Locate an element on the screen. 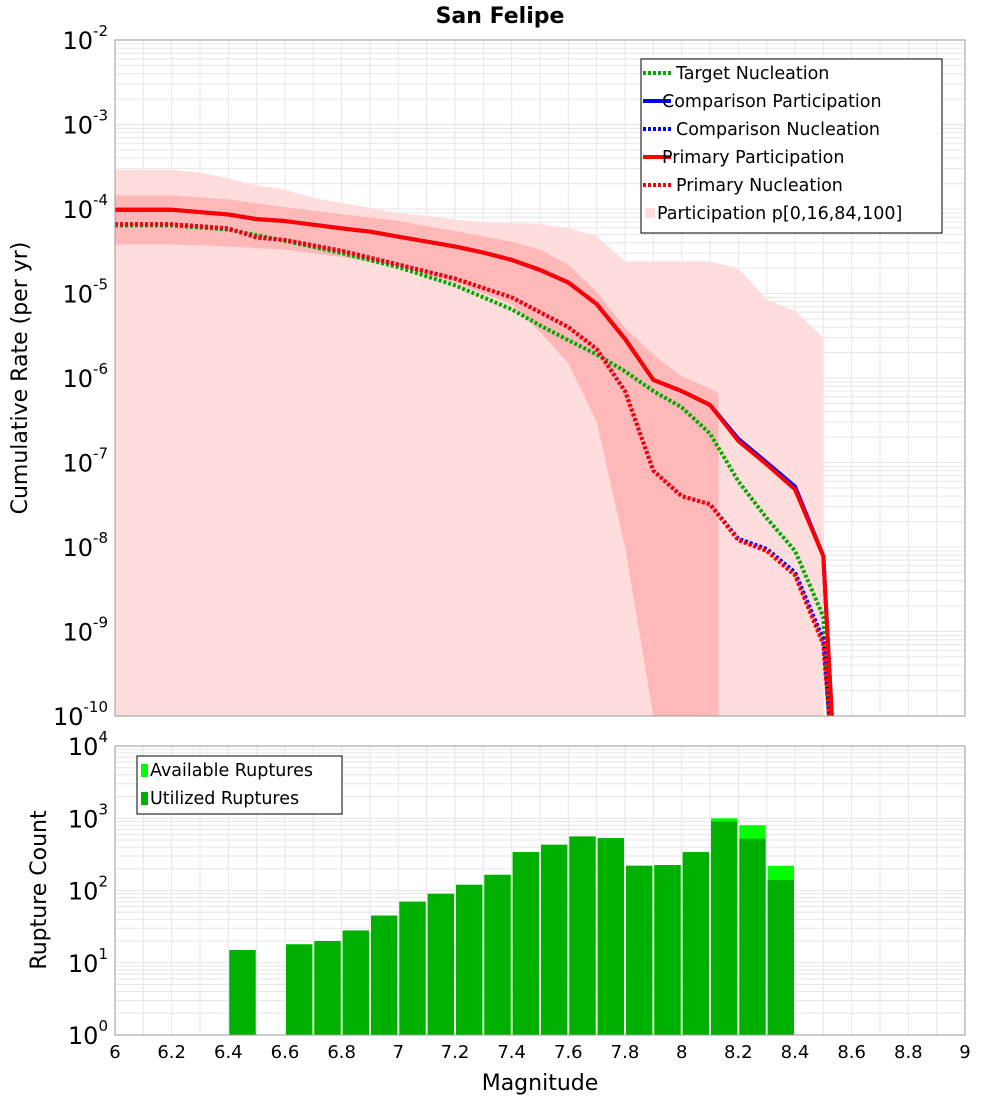  x-tick-label: 7.6 is located at coordinates (568, 1052).